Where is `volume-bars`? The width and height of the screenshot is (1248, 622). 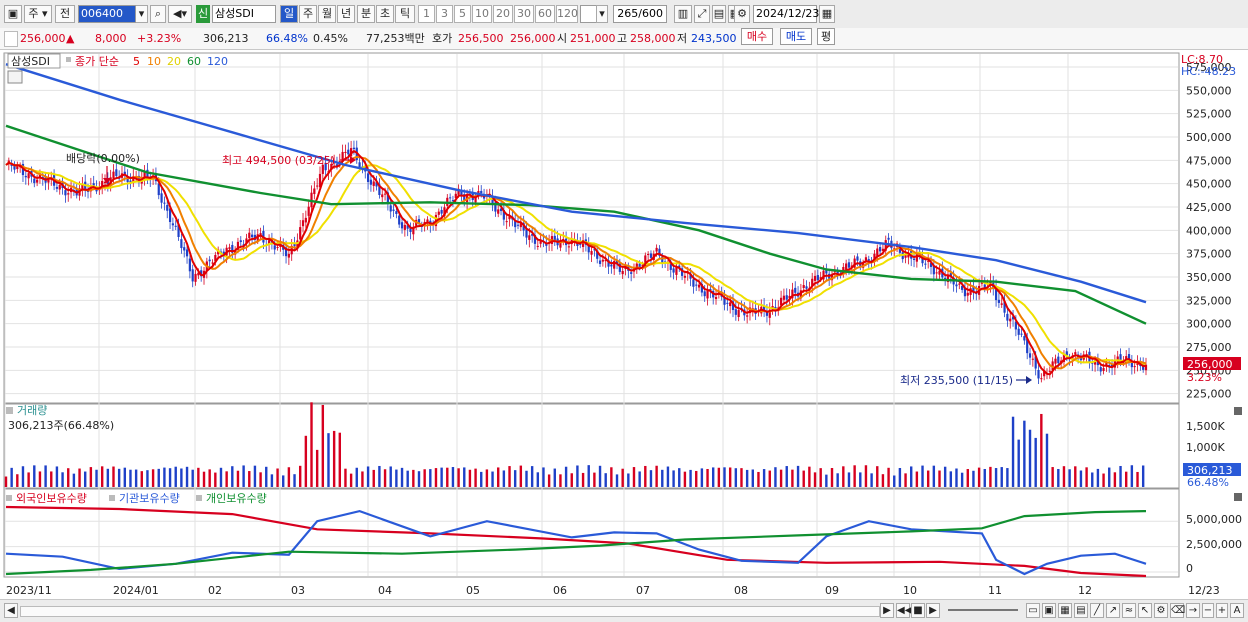 volume-bars is located at coordinates (574, 444).